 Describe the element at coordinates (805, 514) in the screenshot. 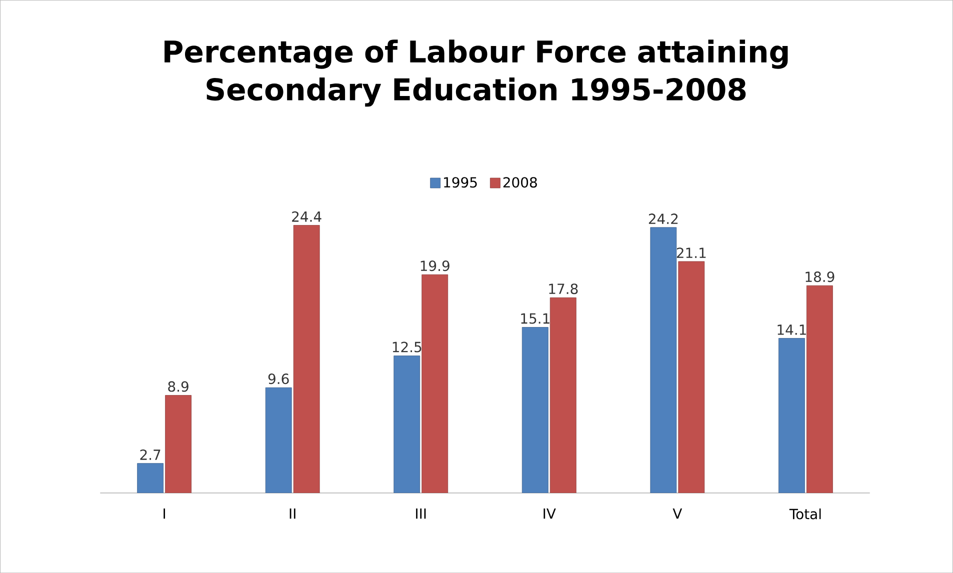

I see `x-tick-label: Total` at that location.